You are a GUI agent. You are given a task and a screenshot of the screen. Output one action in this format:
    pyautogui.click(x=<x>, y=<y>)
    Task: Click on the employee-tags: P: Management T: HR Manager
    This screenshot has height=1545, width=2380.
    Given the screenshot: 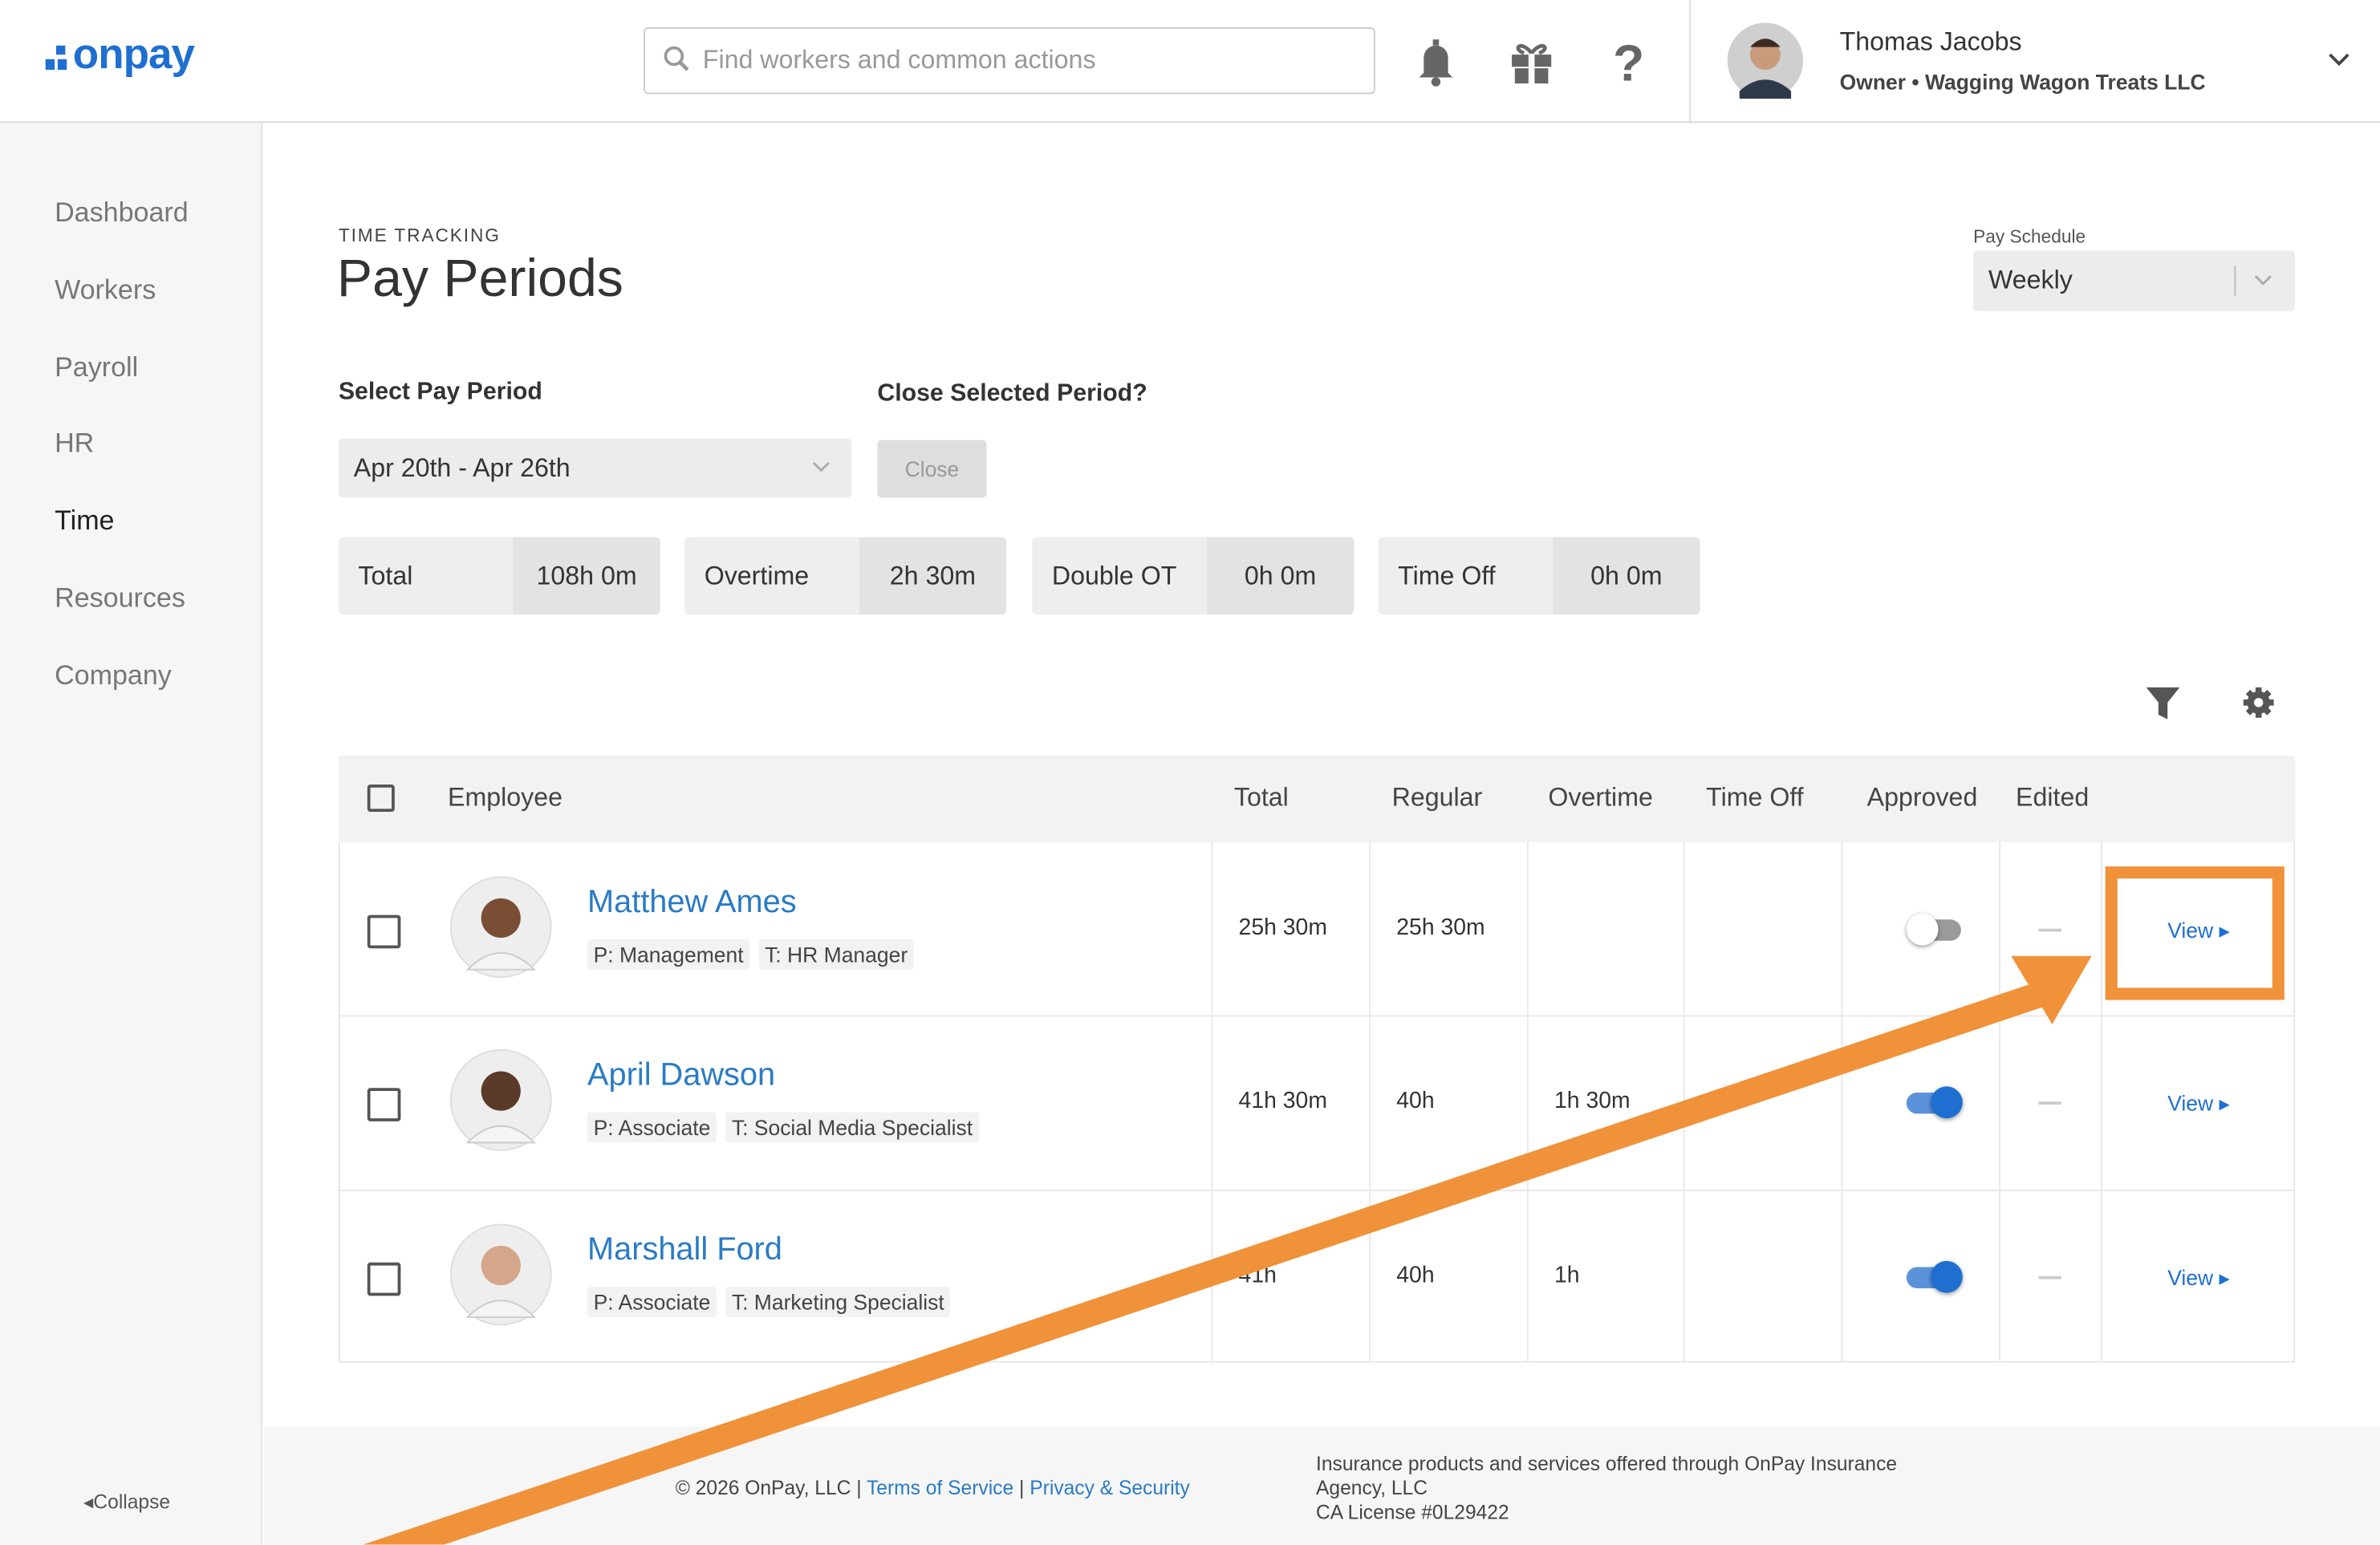 What is the action you would take?
    pyautogui.click(x=751, y=954)
    